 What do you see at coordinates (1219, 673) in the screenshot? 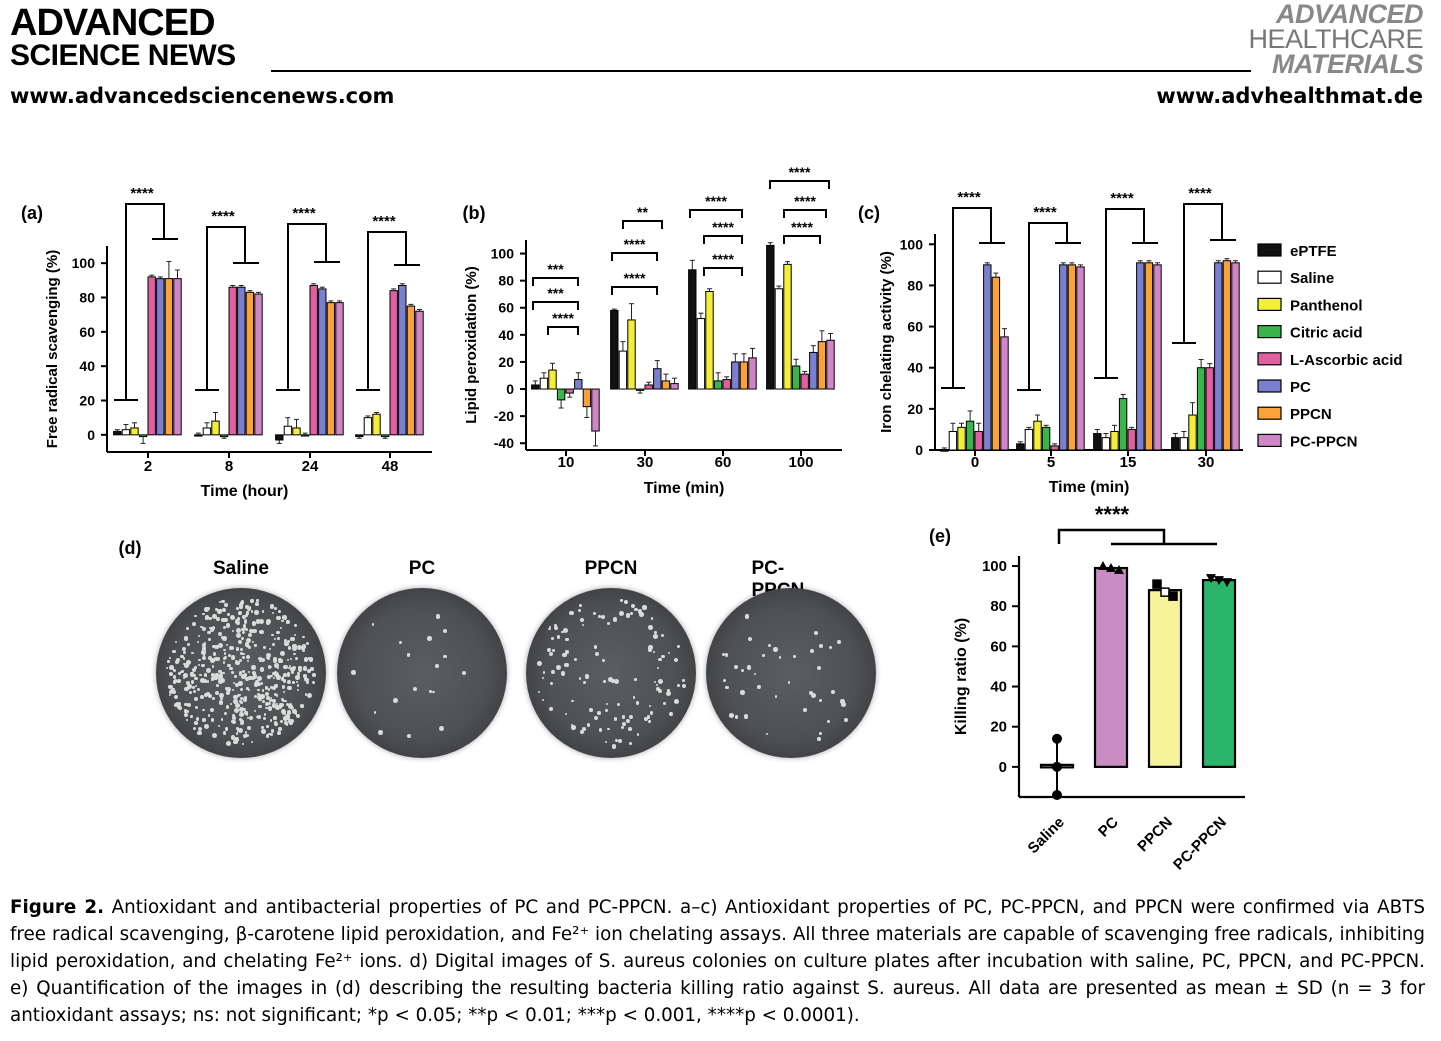
I see `e-bar` at bounding box center [1219, 673].